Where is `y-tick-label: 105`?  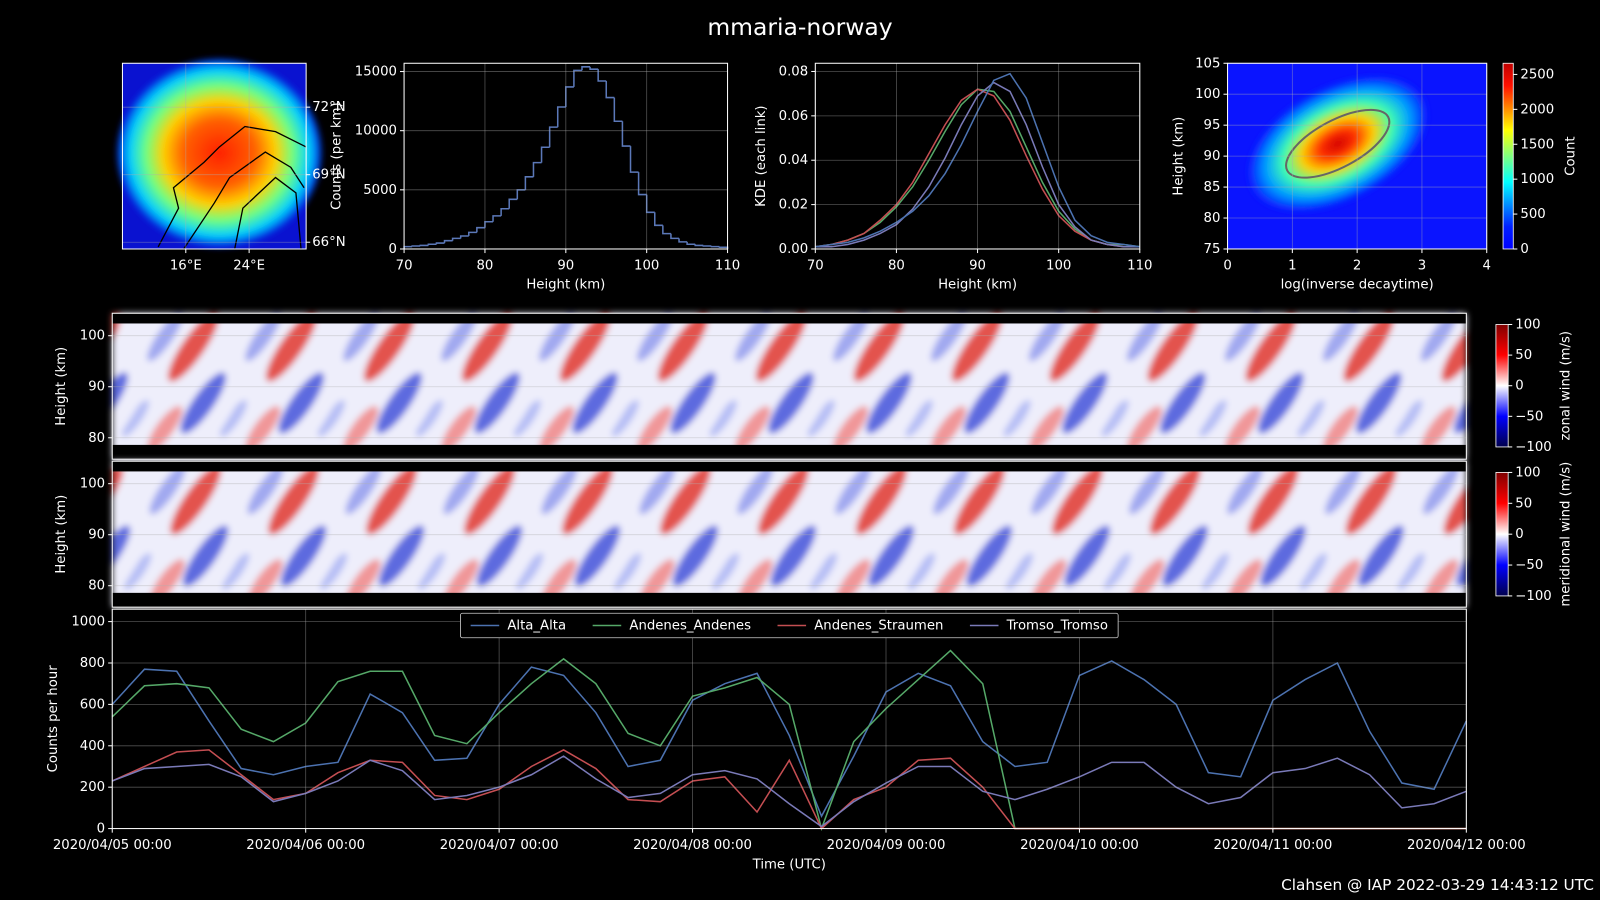 y-tick-label: 105 is located at coordinates (1207, 63).